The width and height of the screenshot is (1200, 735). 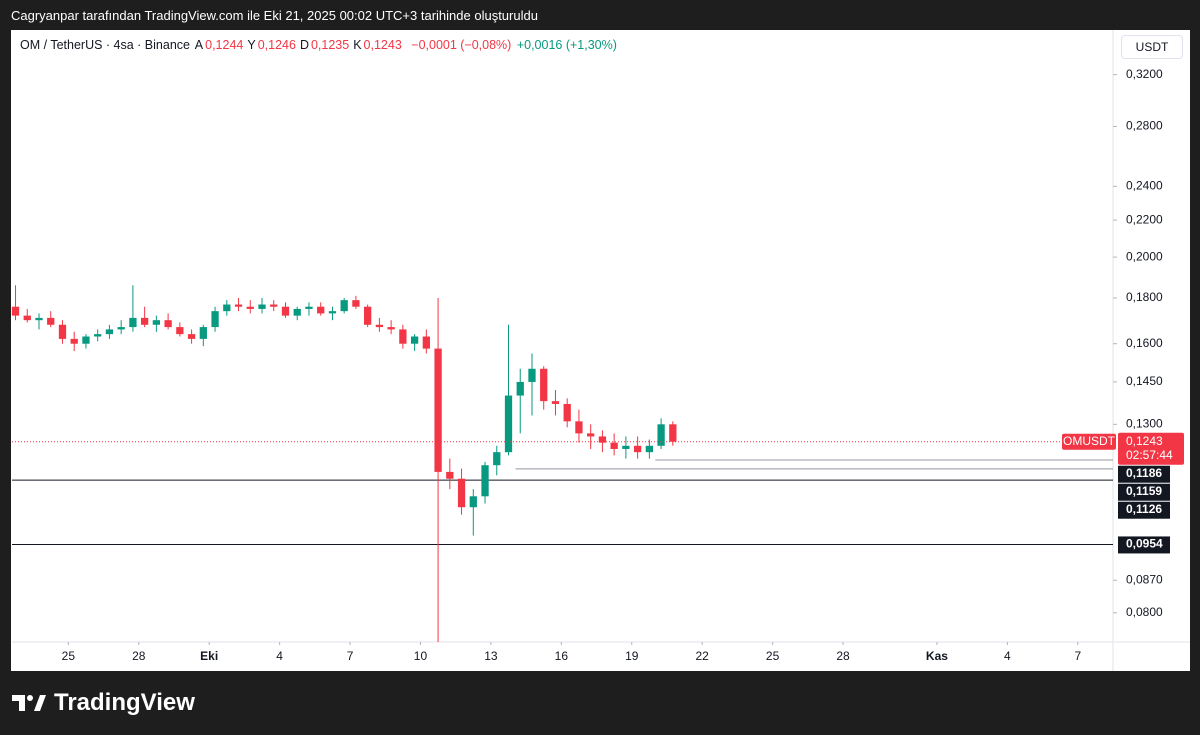 What do you see at coordinates (937, 656) in the screenshot?
I see `x-tick-label: Kas` at bounding box center [937, 656].